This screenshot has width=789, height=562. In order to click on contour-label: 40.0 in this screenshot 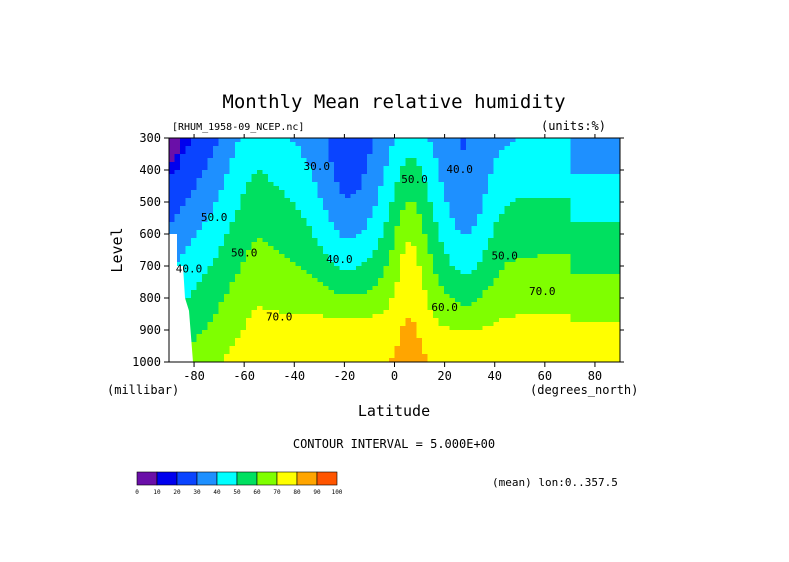, I will do `click(339, 259)`.